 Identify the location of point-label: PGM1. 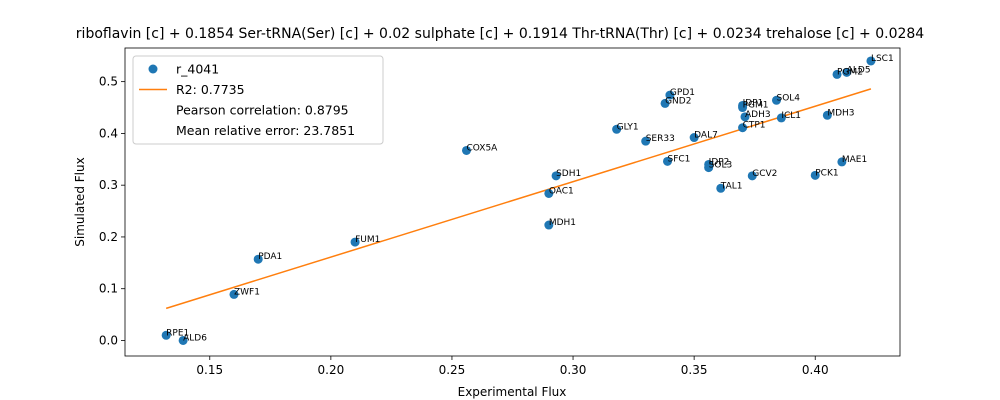
(756, 106).